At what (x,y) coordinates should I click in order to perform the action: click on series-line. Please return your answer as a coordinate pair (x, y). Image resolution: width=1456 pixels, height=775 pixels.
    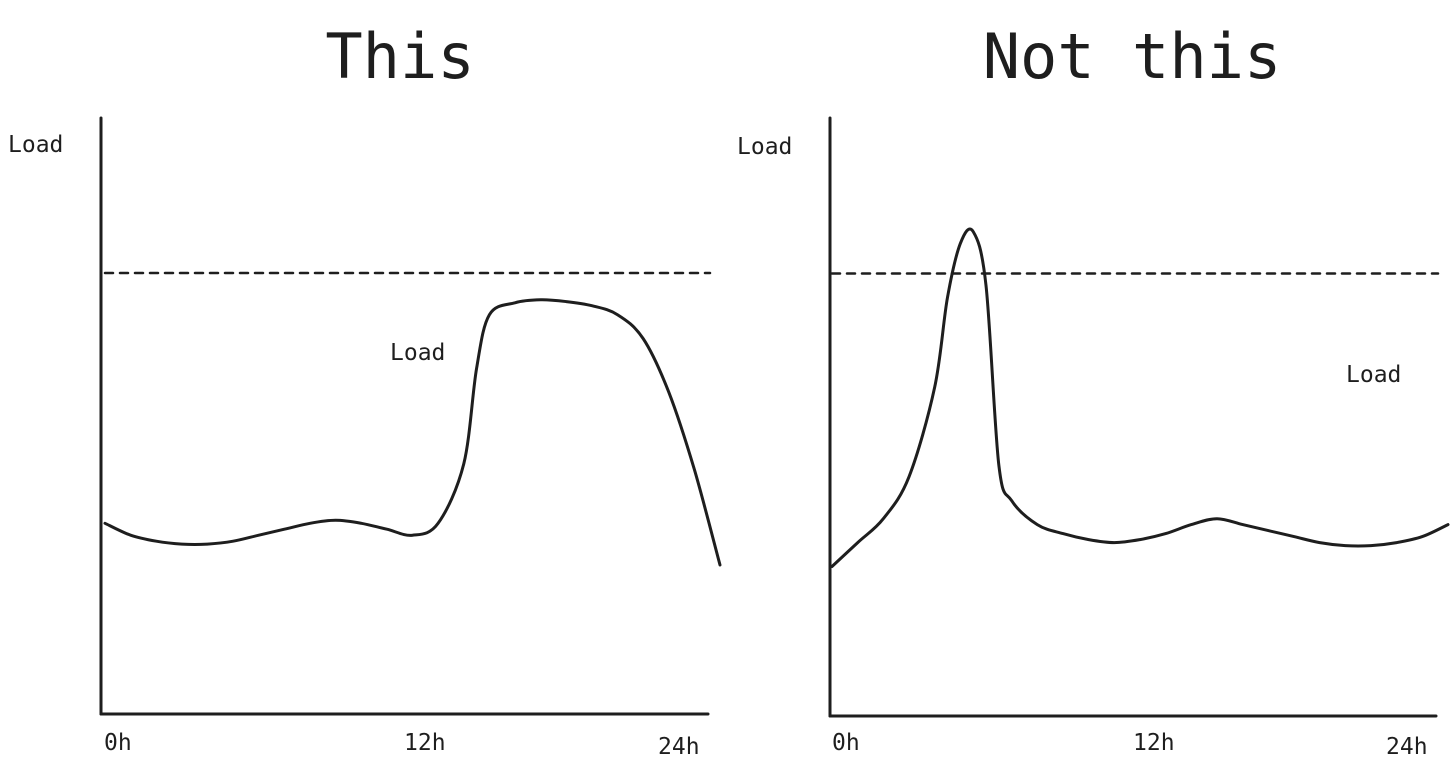
    Looking at the image, I should click on (412, 432).